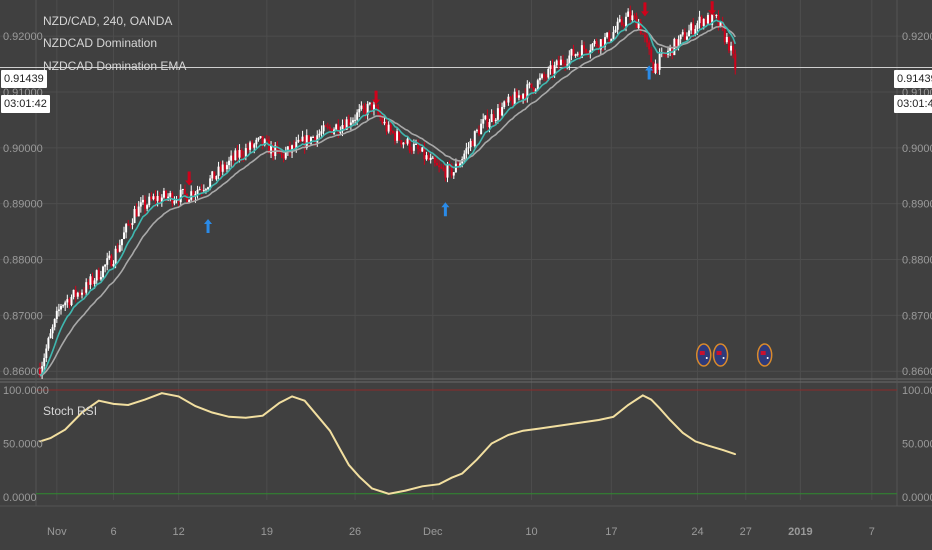 This screenshot has height=550, width=932. Describe the element at coordinates (872, 532) in the screenshot. I see `x-tick-label: 7` at that location.